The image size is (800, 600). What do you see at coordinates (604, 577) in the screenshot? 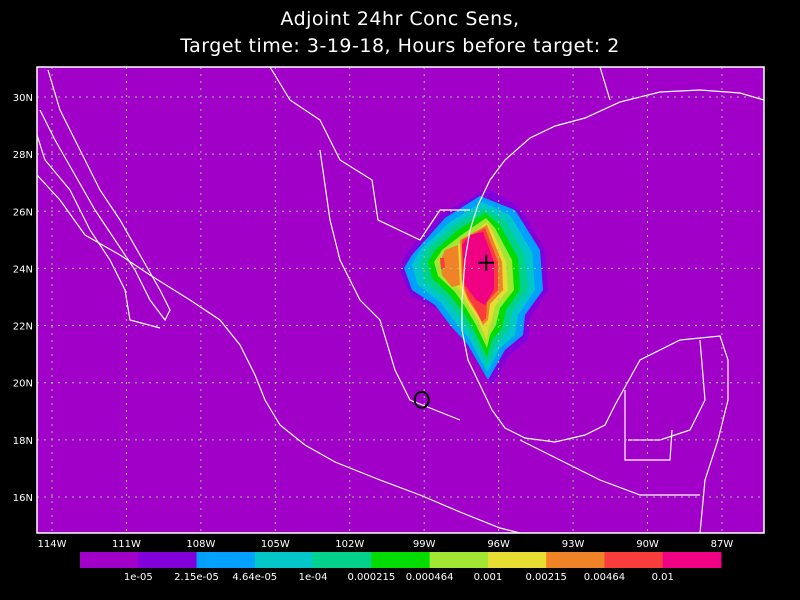
I see `colorbar-label: 0.00464` at bounding box center [604, 577].